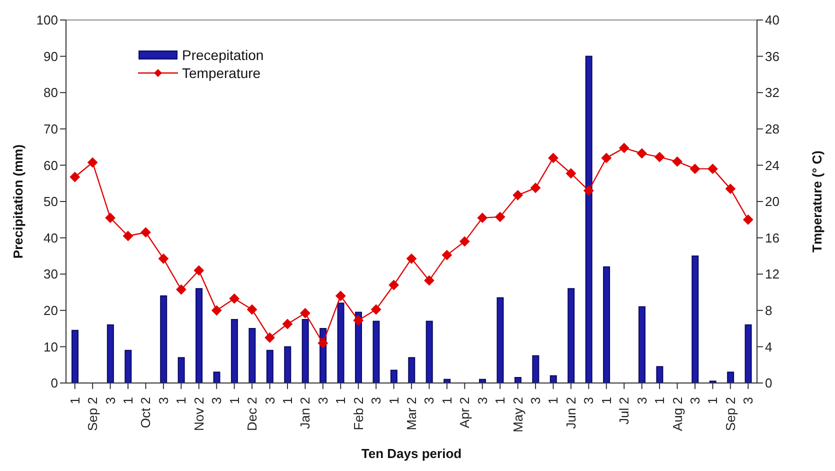 The height and width of the screenshot is (471, 835). I want to click on x-tick-label: Apr 2, so click(464, 412).